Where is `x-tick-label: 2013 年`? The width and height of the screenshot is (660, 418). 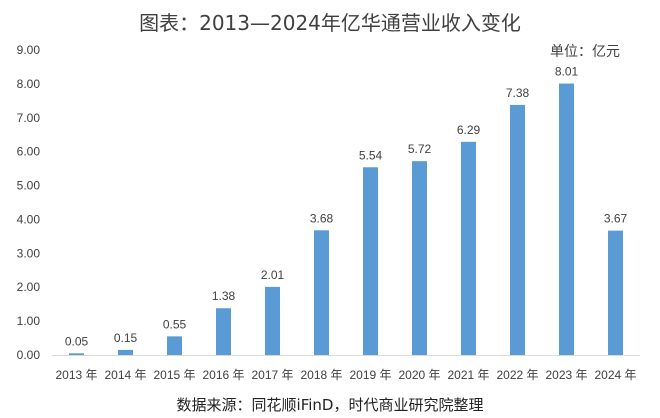 x-tick-label: 2013 年 is located at coordinates (76, 375).